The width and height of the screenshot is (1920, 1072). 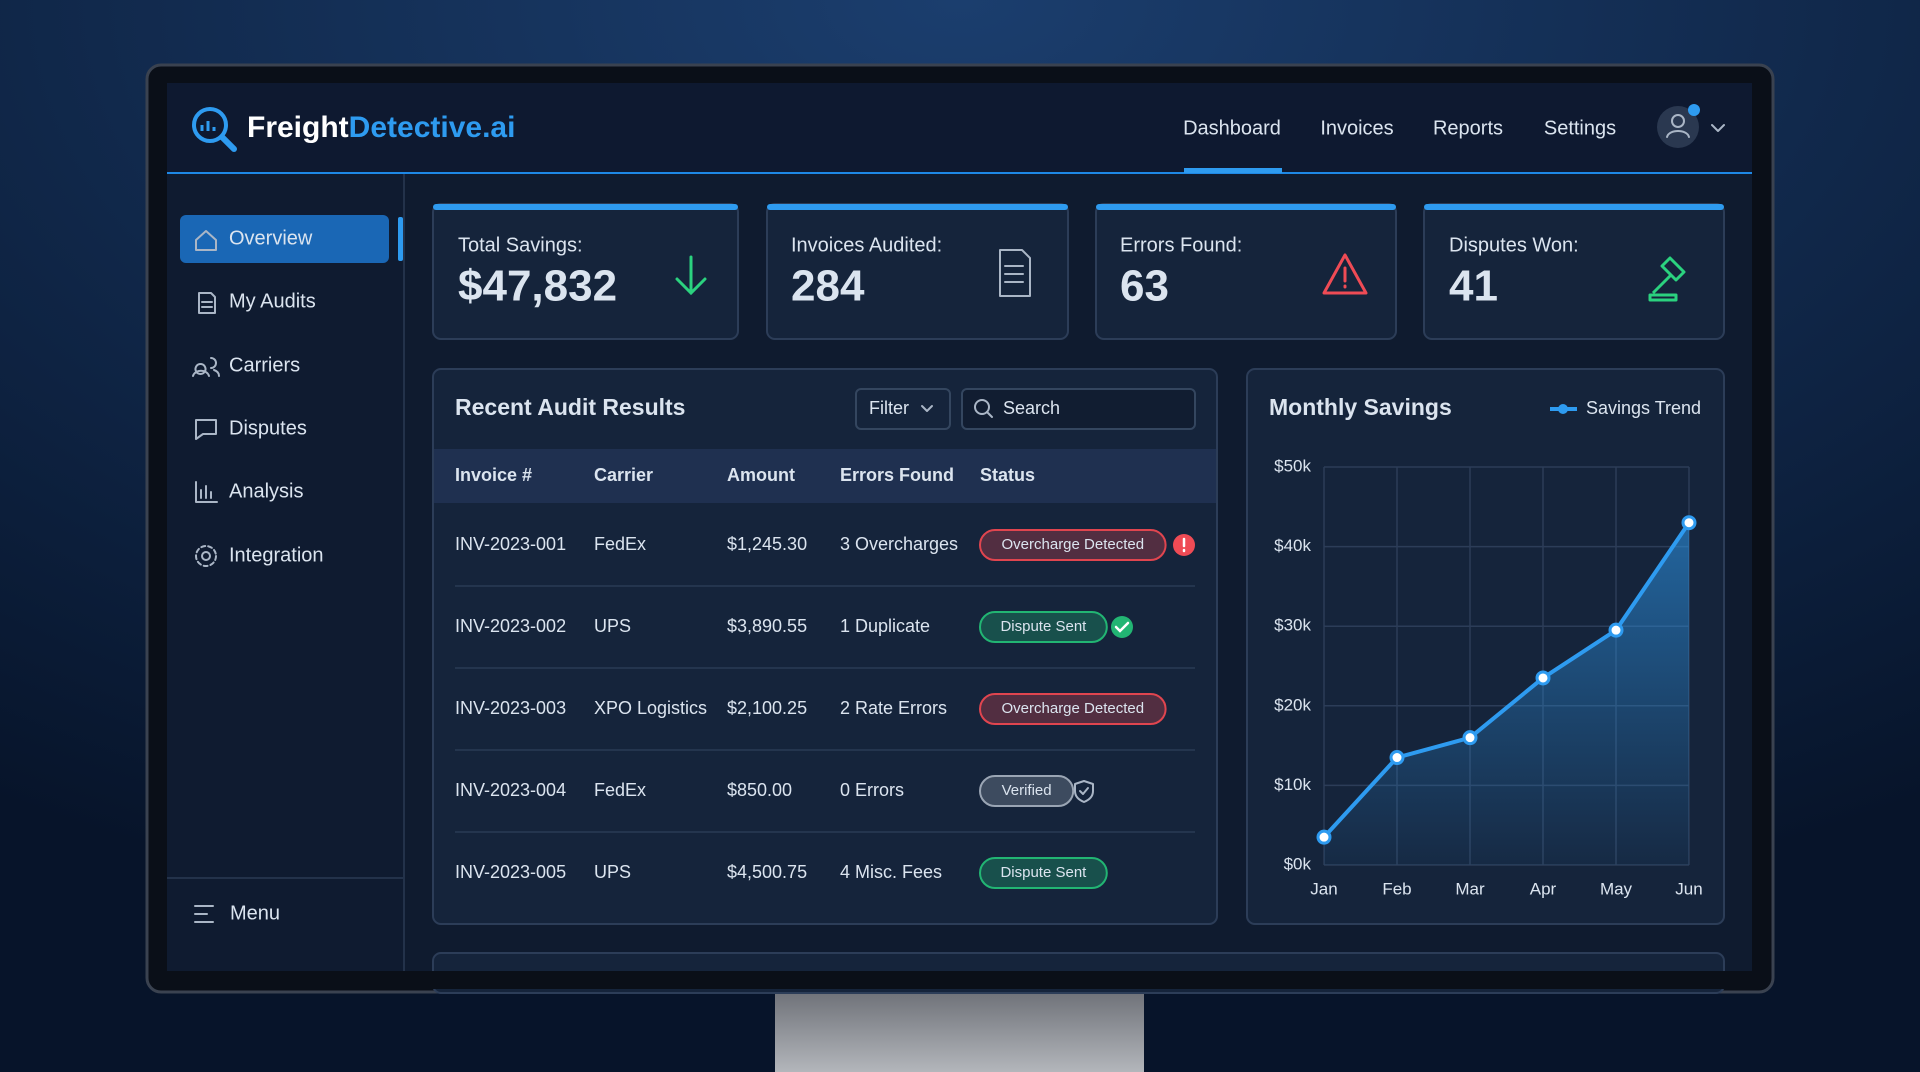 I want to click on x-tick-label: Mar, so click(x=1470, y=888).